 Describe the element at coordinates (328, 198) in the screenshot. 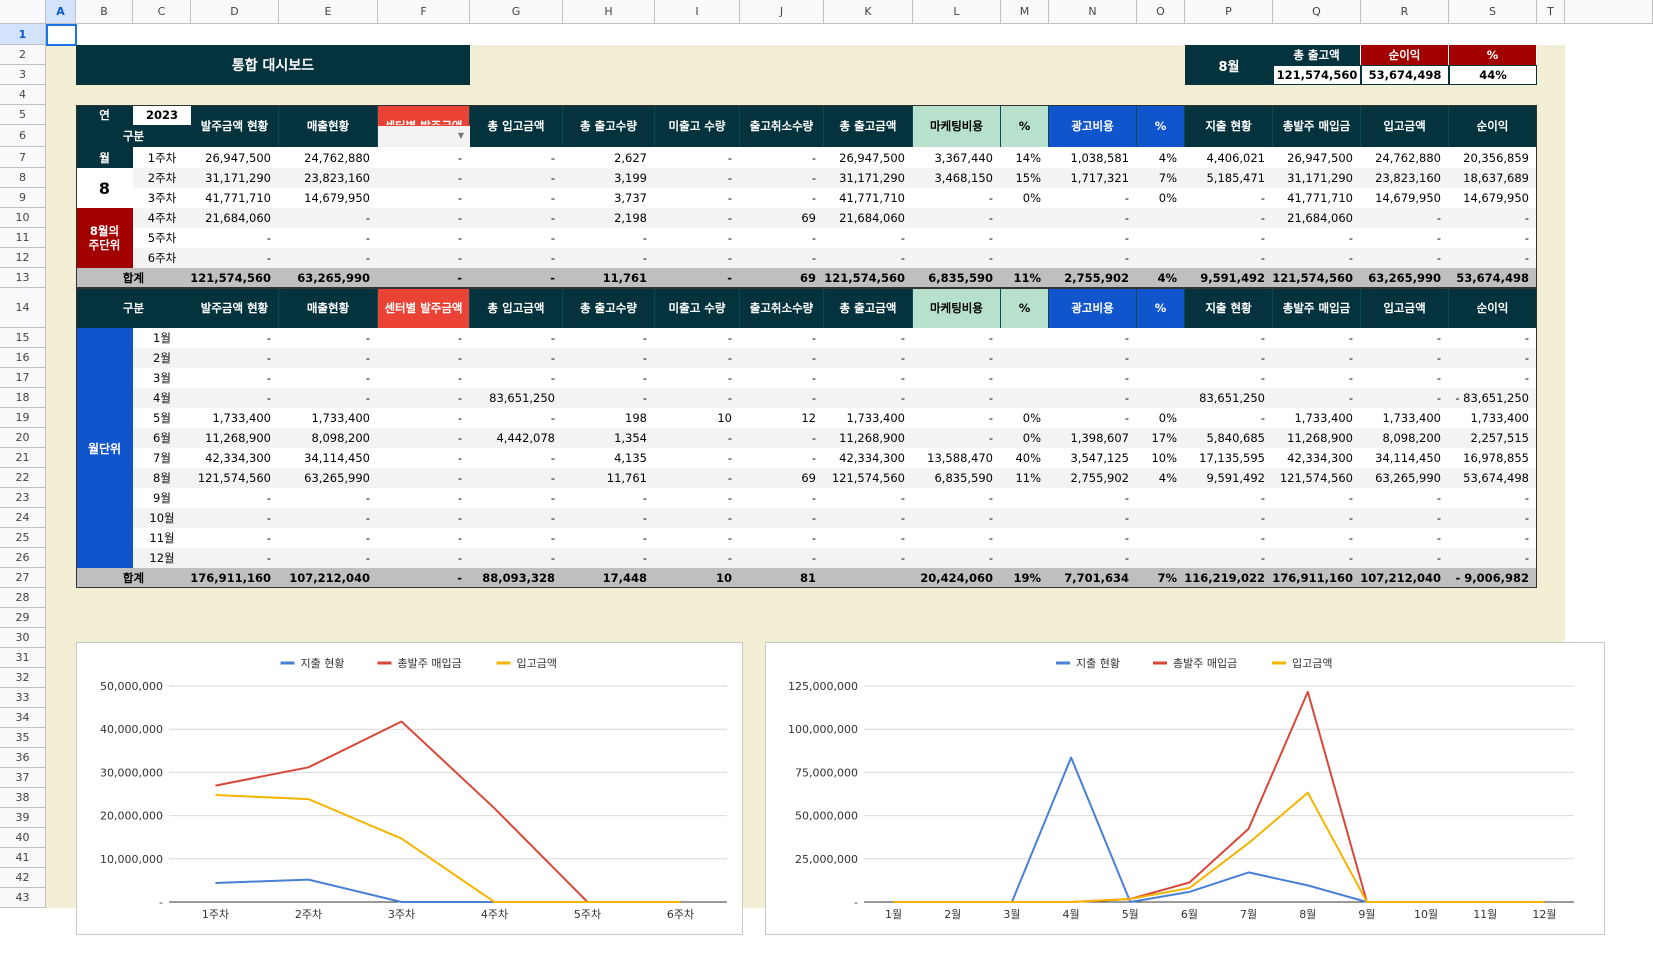

I see `weekly-cell: 14,679,950` at that location.